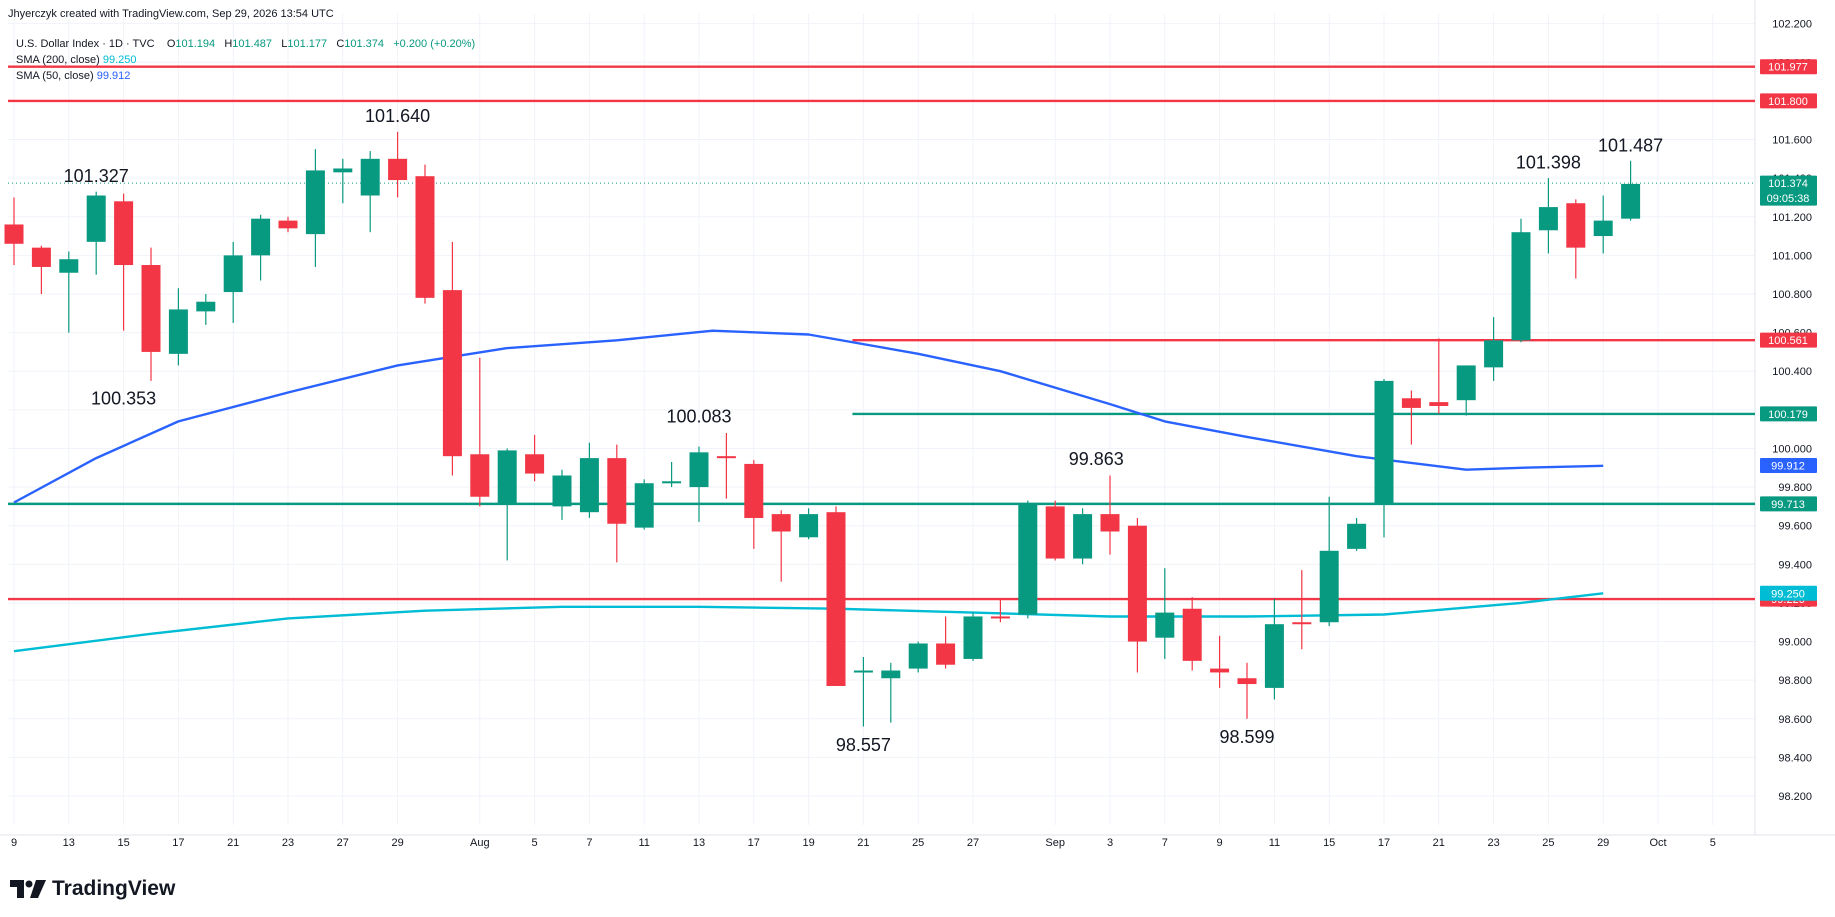  Describe the element at coordinates (307, 44) in the screenshot. I see `low-value: 101.177` at that location.